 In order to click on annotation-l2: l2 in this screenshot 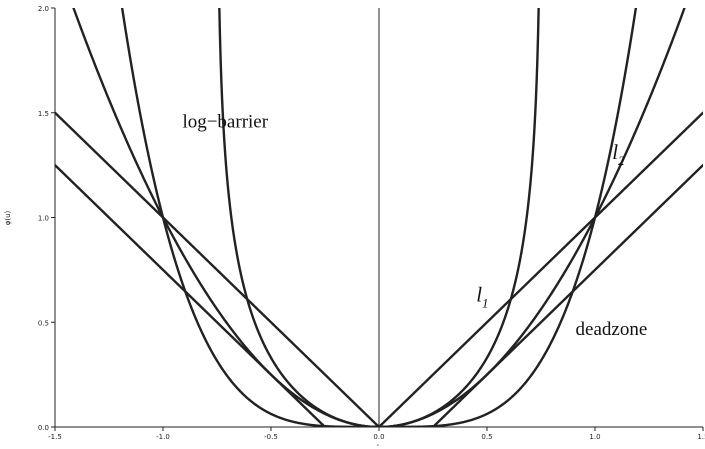, I will do `click(618, 154)`.